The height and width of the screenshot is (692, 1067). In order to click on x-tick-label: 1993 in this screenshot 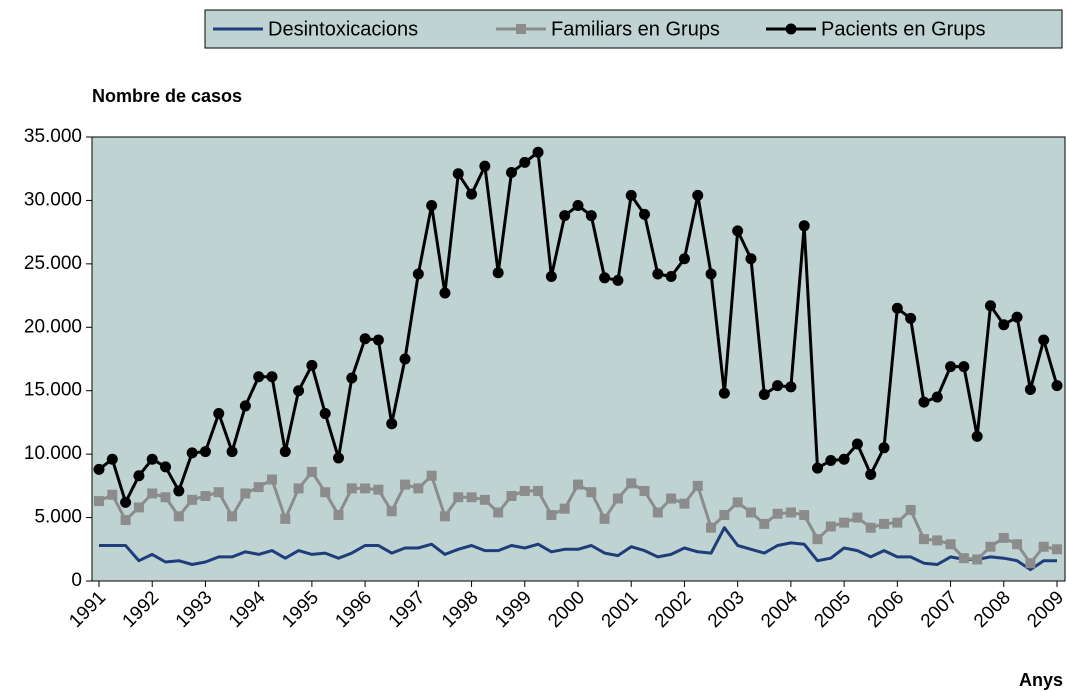, I will do `click(194, 609)`.